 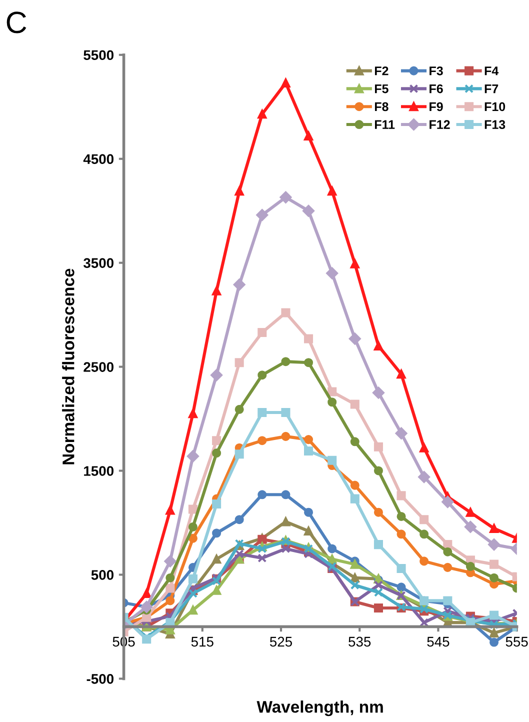 I want to click on legend-label: F9, so click(x=436, y=107).